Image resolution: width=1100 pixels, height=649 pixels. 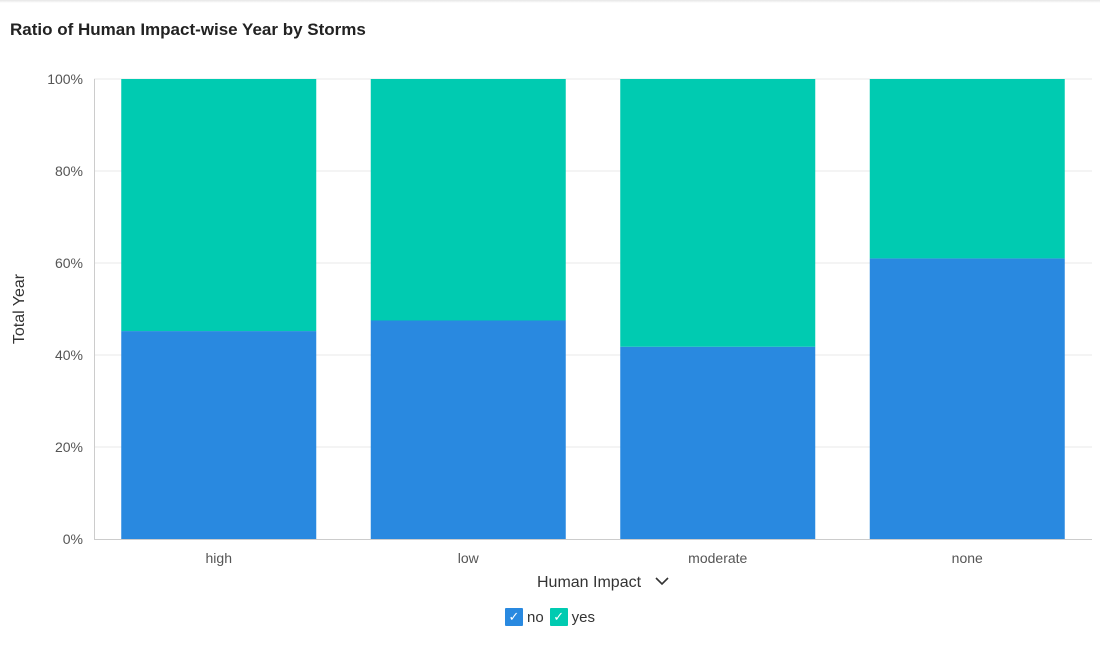 What do you see at coordinates (589, 582) in the screenshot?
I see `x-axis-title: Human Impact` at bounding box center [589, 582].